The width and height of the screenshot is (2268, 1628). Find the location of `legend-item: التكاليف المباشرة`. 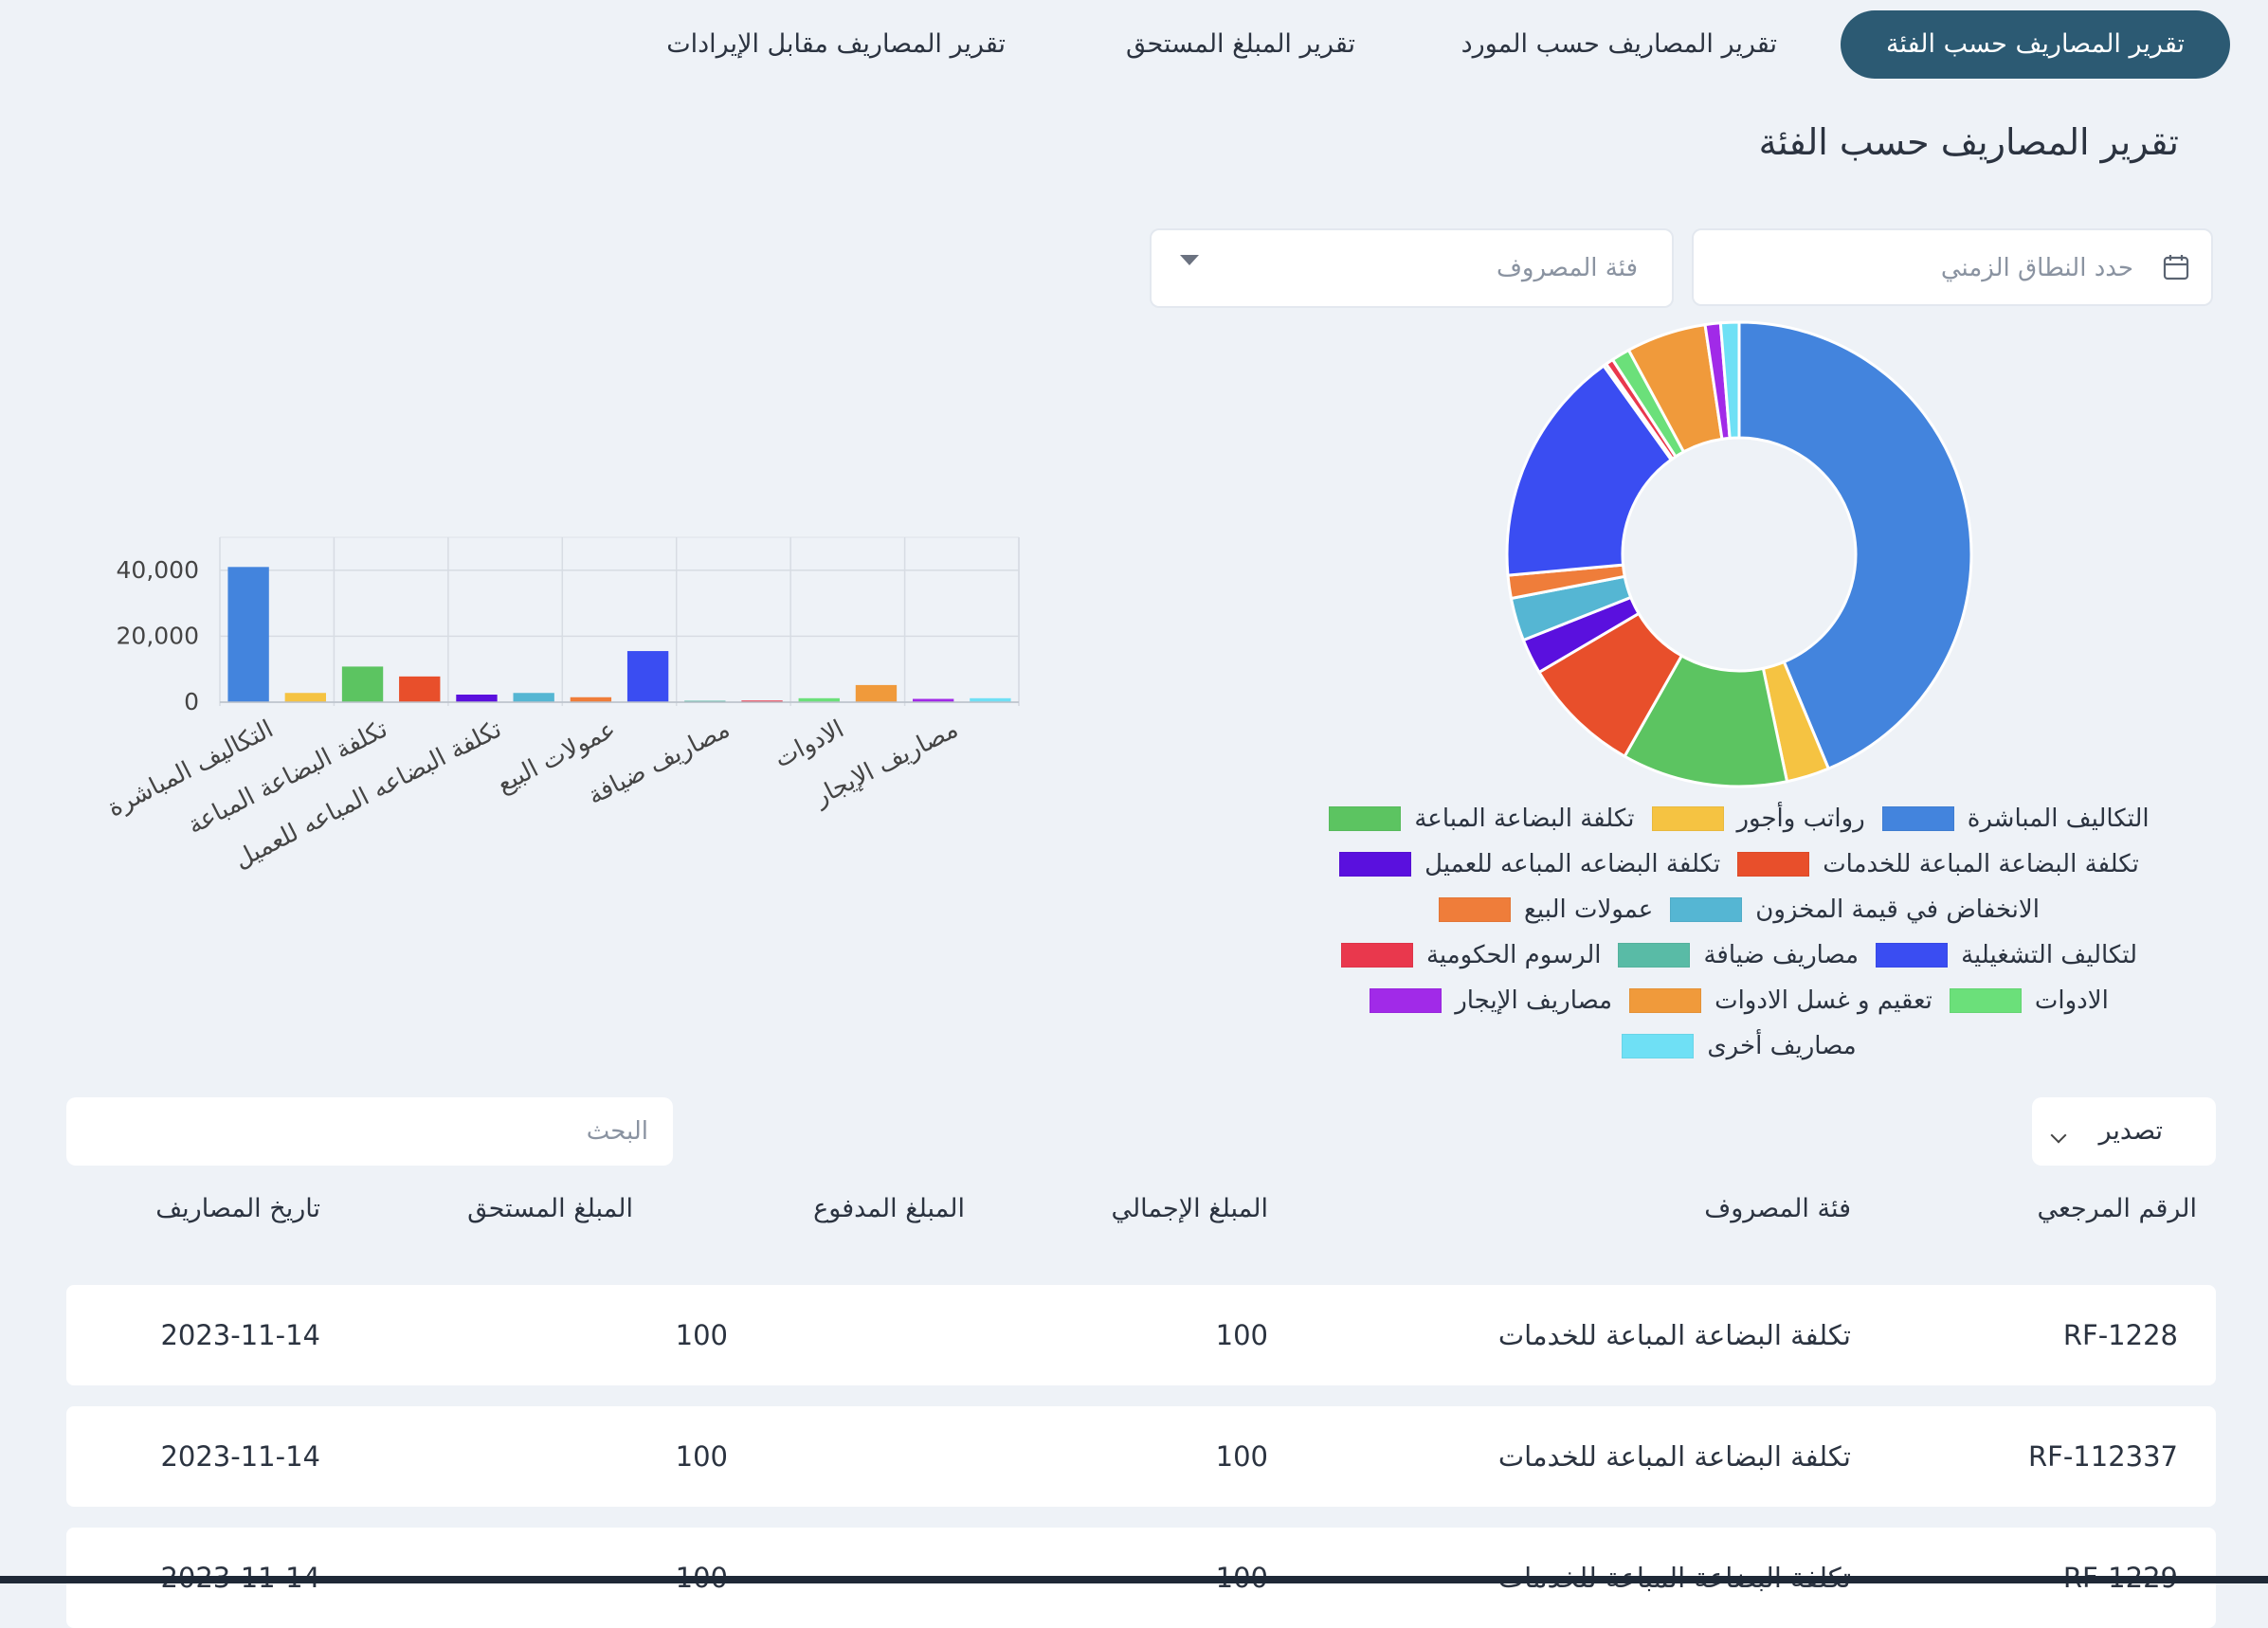

legend-item: التكاليف المباشرة is located at coordinates (2015, 819).